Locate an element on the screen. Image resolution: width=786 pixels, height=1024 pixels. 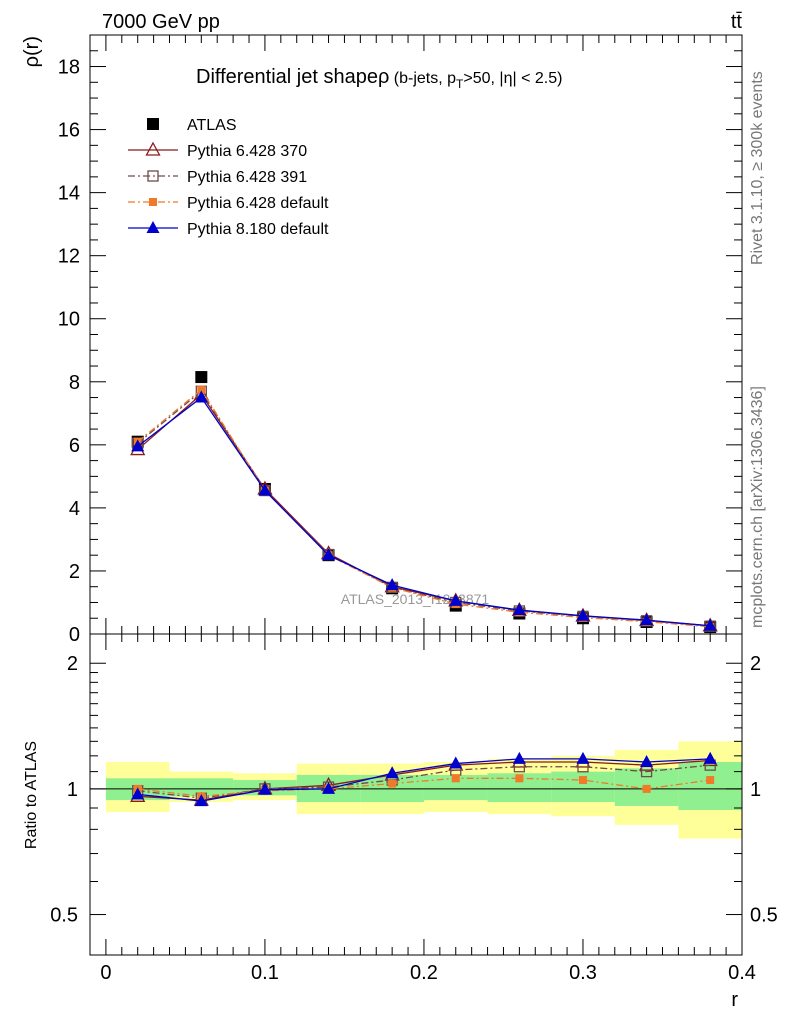
legend-label: Pythia 8.180 default is located at coordinates (258, 229).